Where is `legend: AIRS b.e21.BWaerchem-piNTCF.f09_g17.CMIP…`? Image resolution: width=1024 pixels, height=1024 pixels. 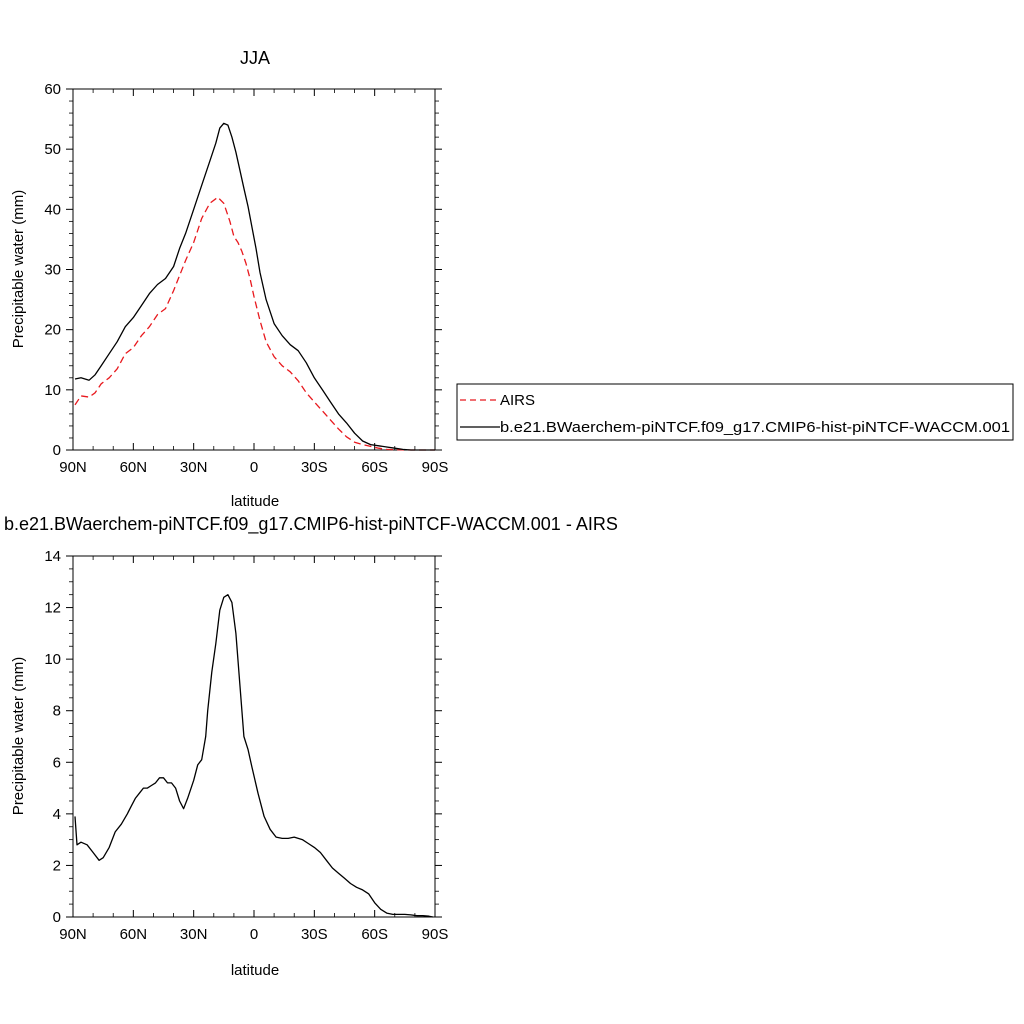
legend: AIRS b.e21.BWaerchem-piNTCF.f09_g17.CMIP… is located at coordinates (735, 412).